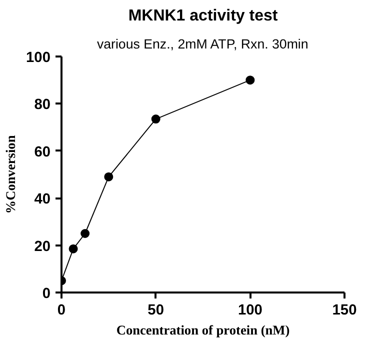 The image size is (384, 340). What do you see at coordinates (42, 246) in the screenshot?
I see `y-tick-label: 20` at bounding box center [42, 246].